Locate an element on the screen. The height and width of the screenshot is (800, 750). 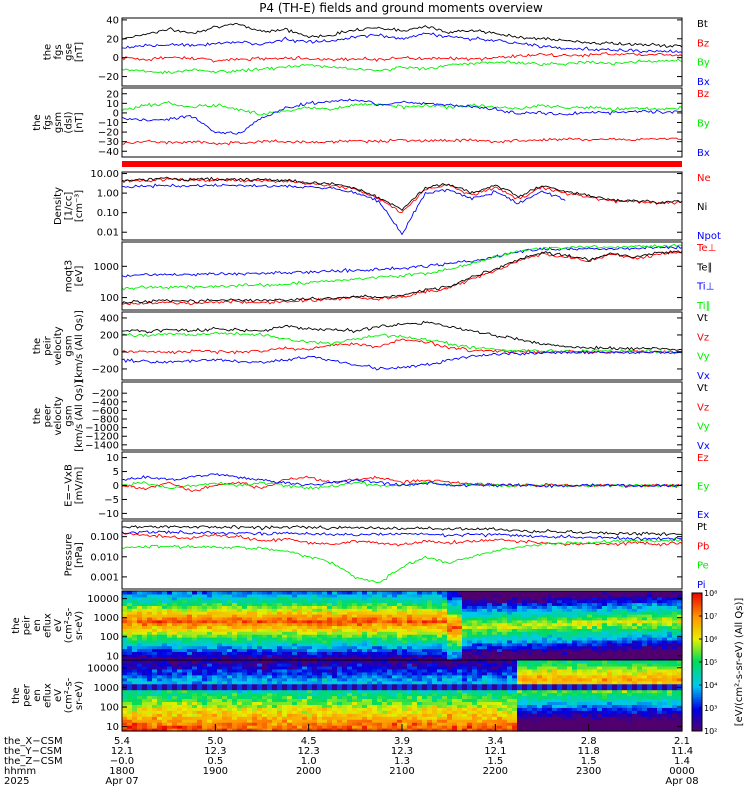
y-label-line: [1/cc] is located at coordinates (69, 206).